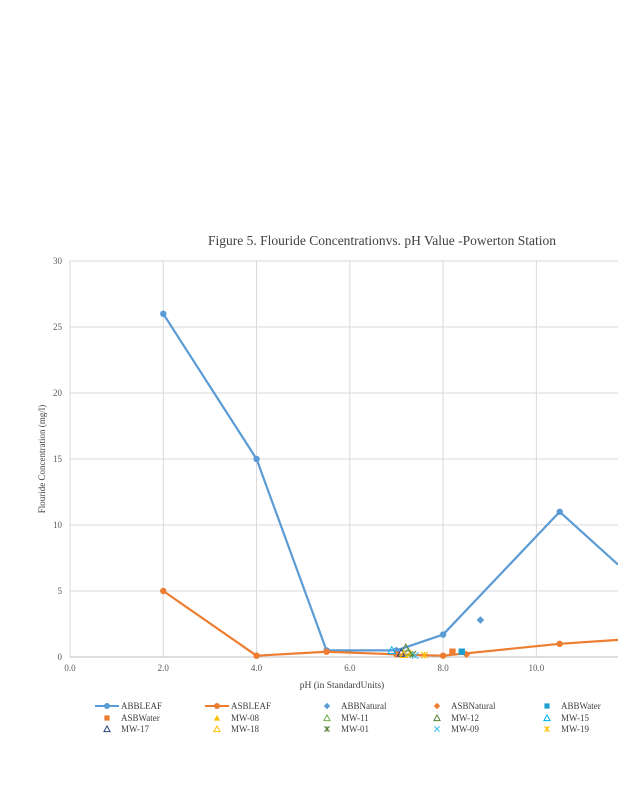  I want to click on legend-item: MW-19, so click(566, 729).